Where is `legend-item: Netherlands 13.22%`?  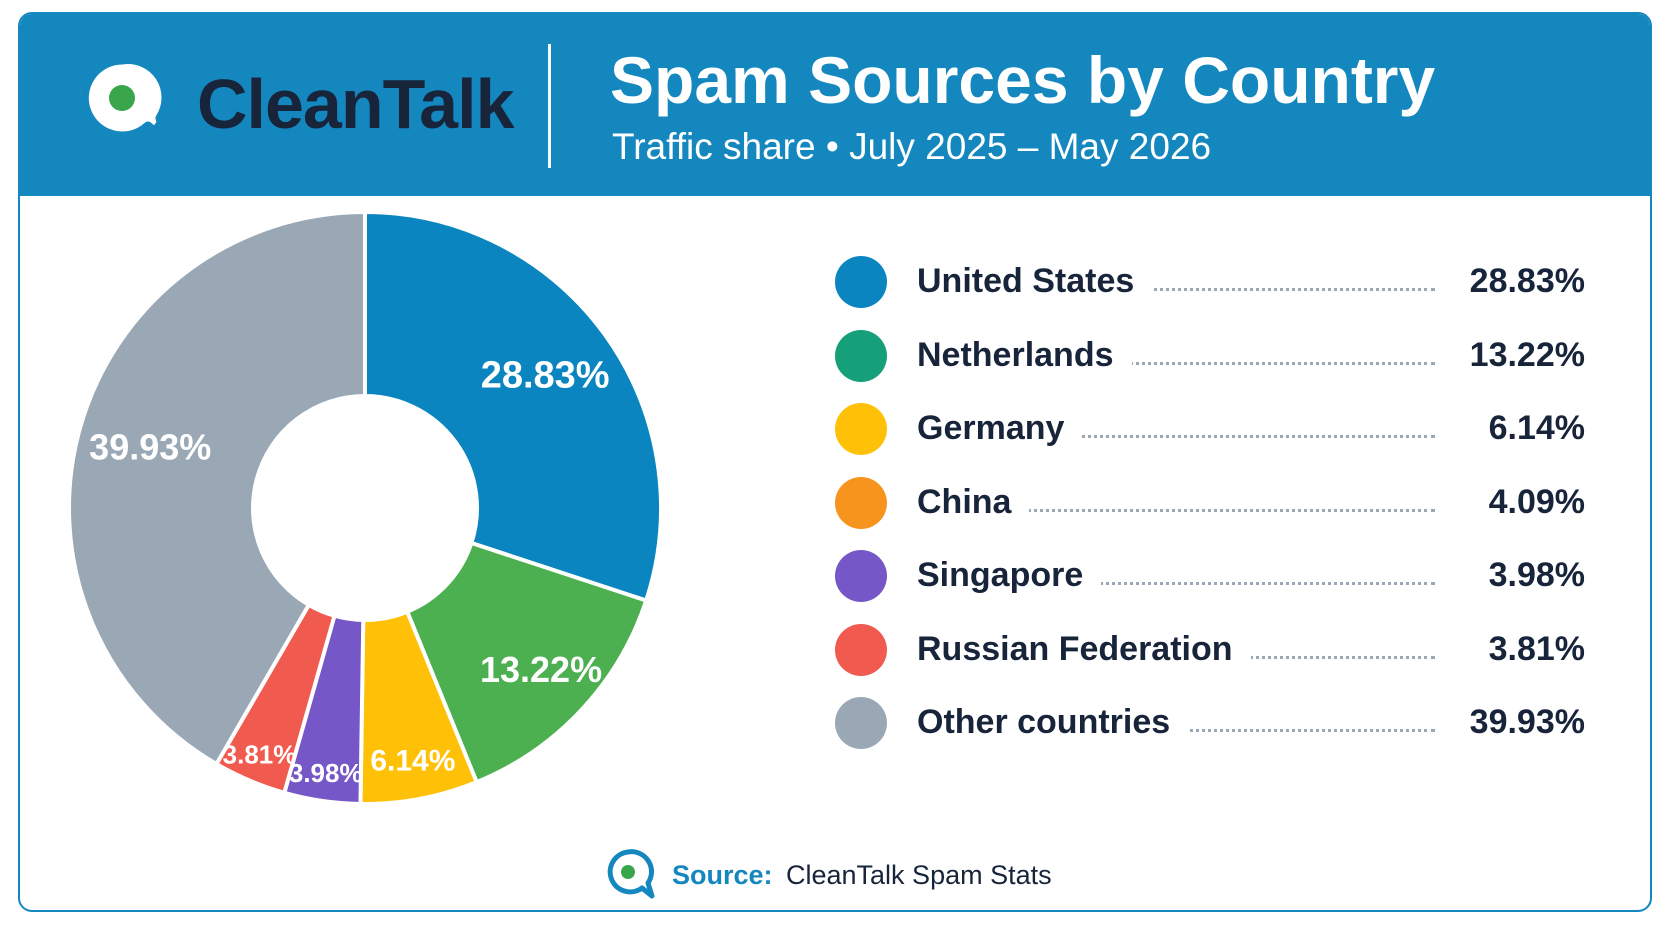 legend-item: Netherlands 13.22% is located at coordinates (1210, 356).